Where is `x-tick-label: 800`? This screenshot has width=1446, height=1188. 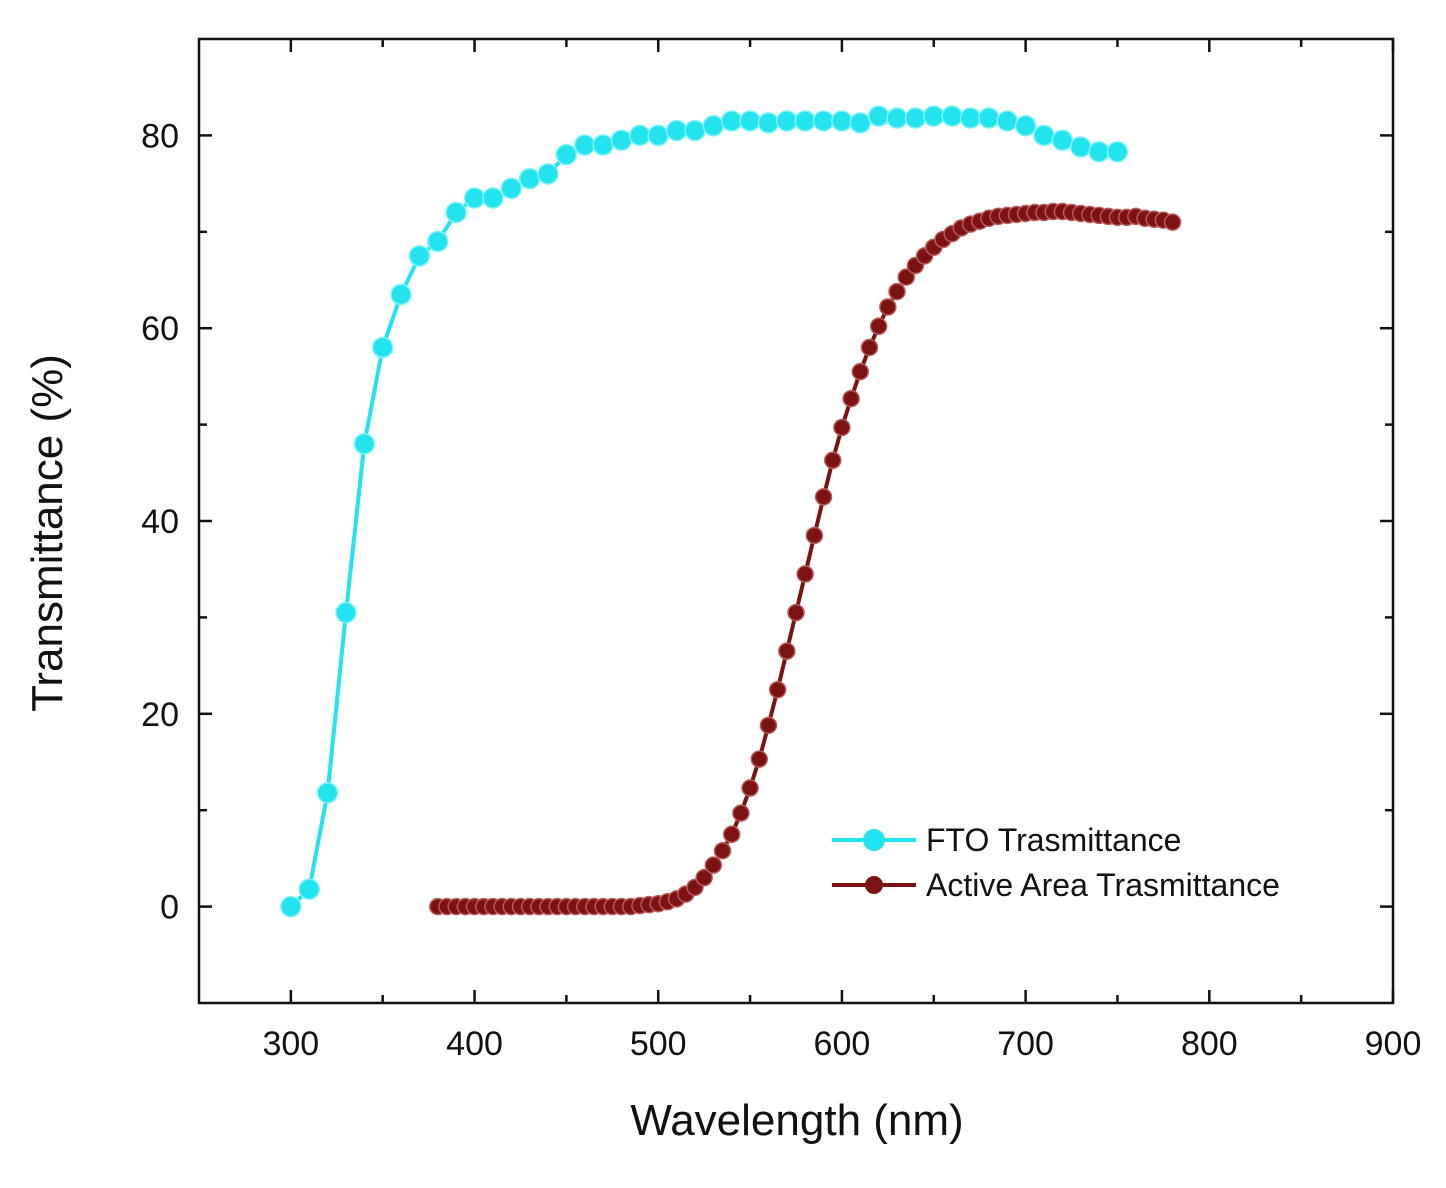 x-tick-label: 800 is located at coordinates (1209, 1044).